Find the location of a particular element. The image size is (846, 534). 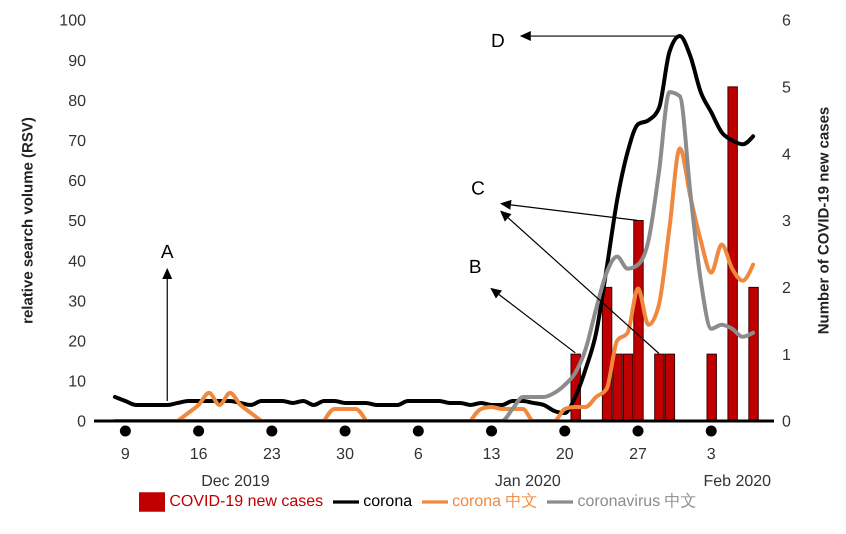

x-tick-label: 6 is located at coordinates (418, 454).